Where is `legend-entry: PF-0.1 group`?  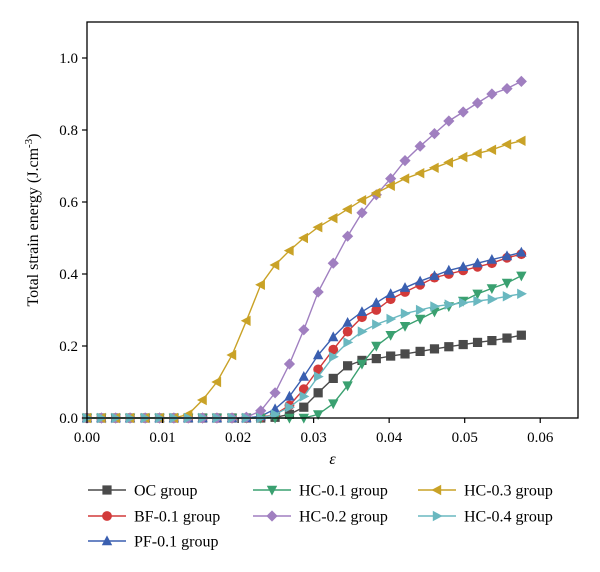 legend-entry: PF-0.1 group is located at coordinates (153, 542).